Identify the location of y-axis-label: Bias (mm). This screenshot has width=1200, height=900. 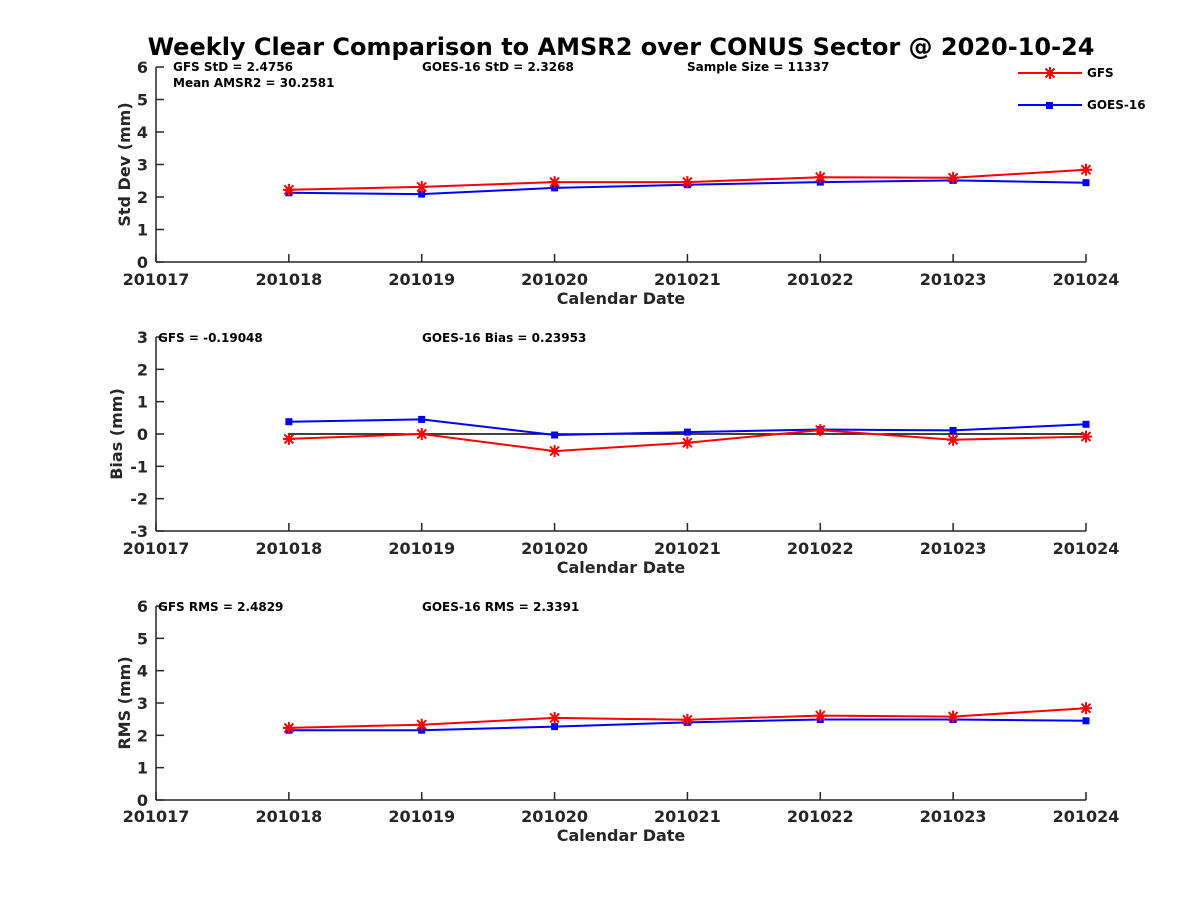
(116, 434).